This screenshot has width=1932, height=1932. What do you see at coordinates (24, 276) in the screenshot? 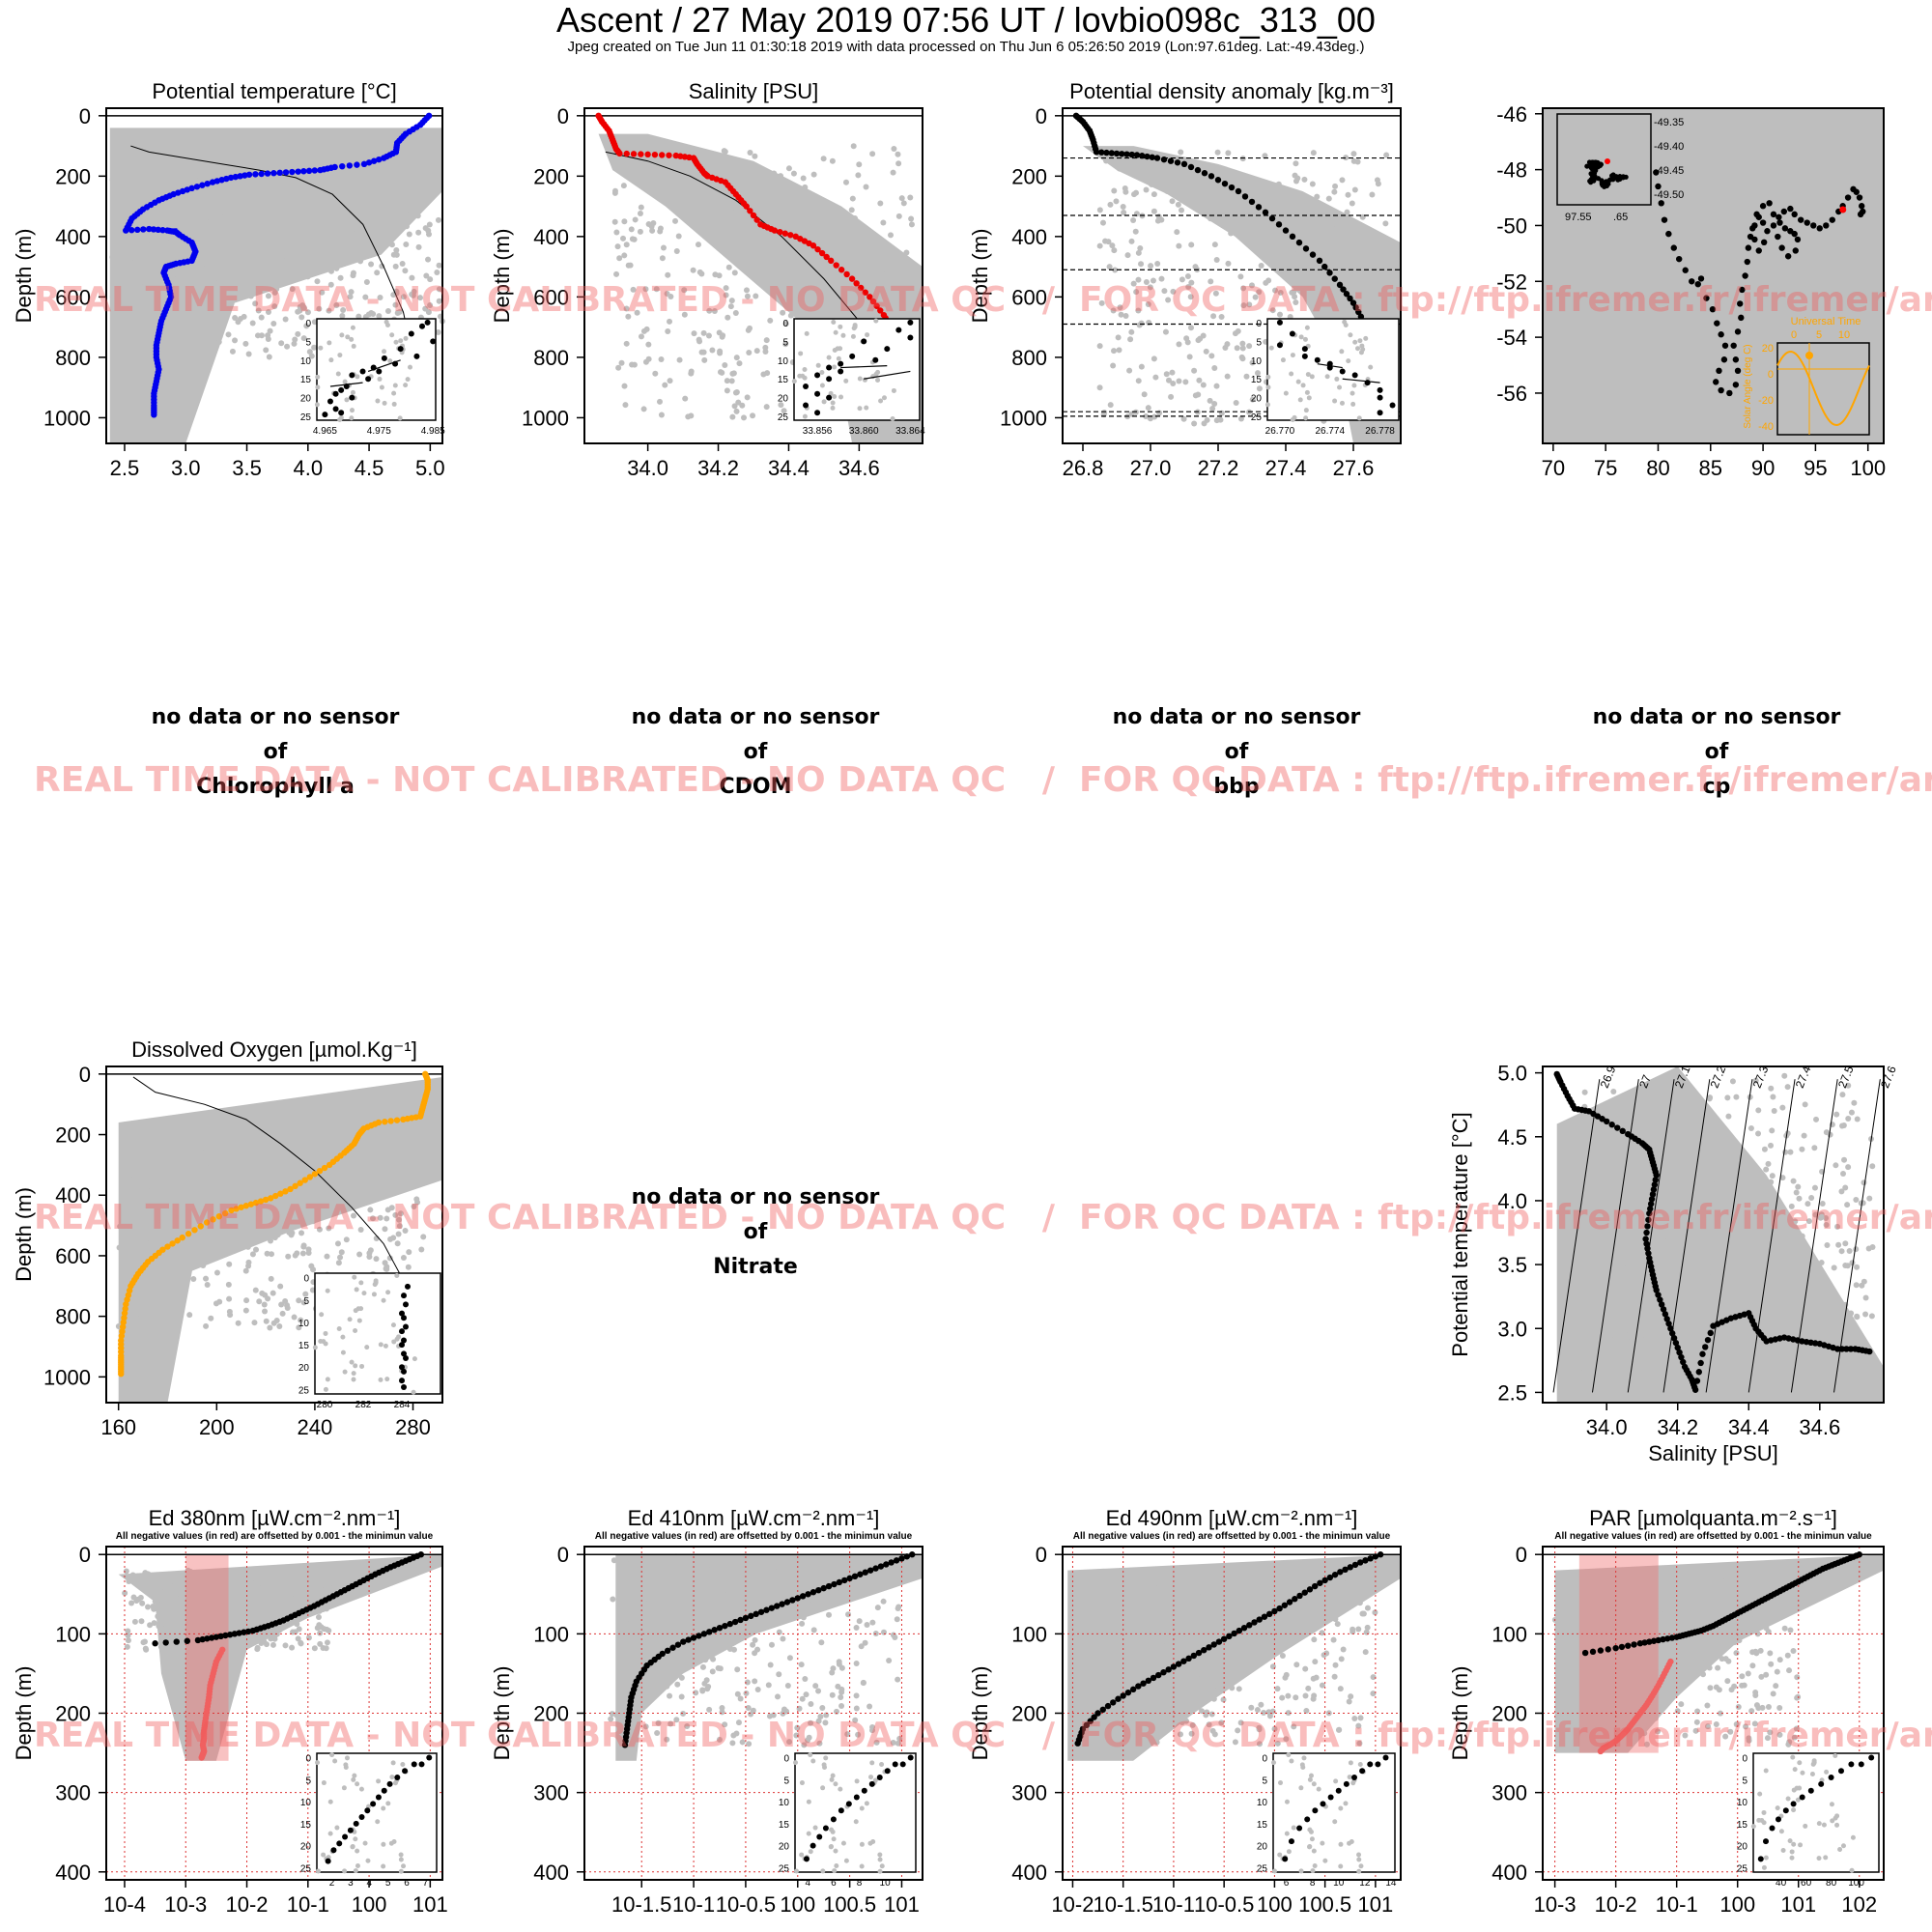
I see `y-axis-label: Depth (m)` at bounding box center [24, 276].